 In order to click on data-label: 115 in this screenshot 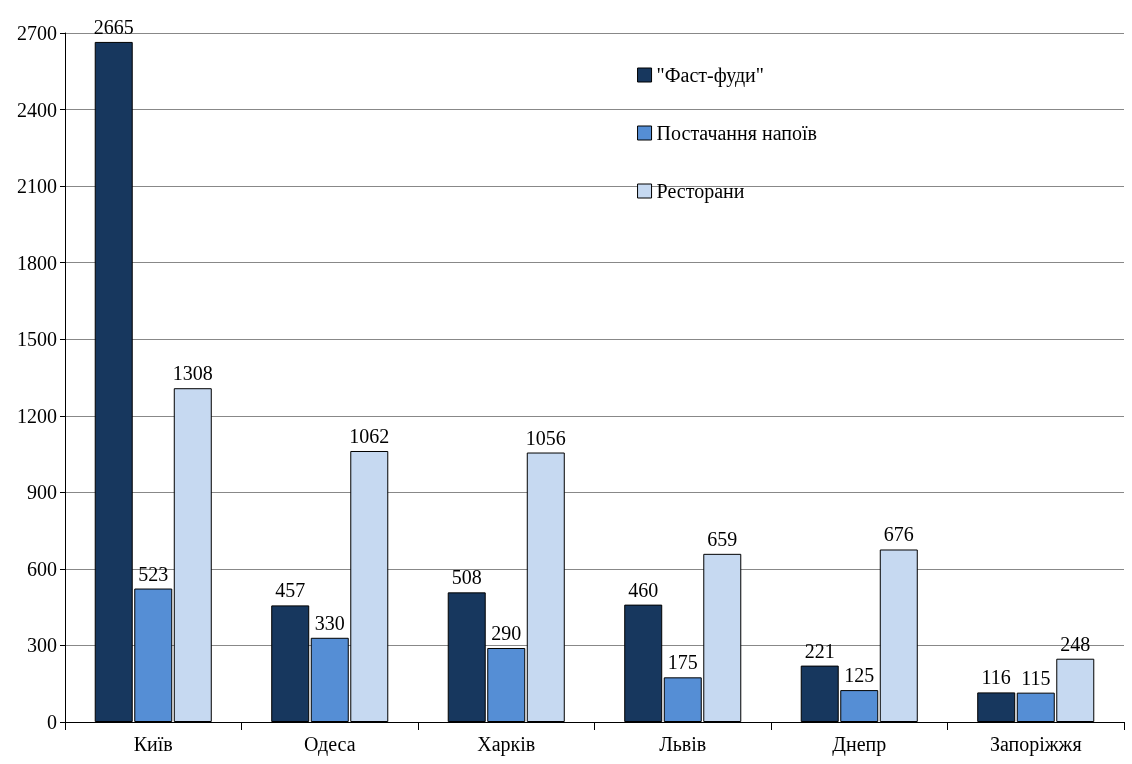, I will do `click(1036, 677)`.